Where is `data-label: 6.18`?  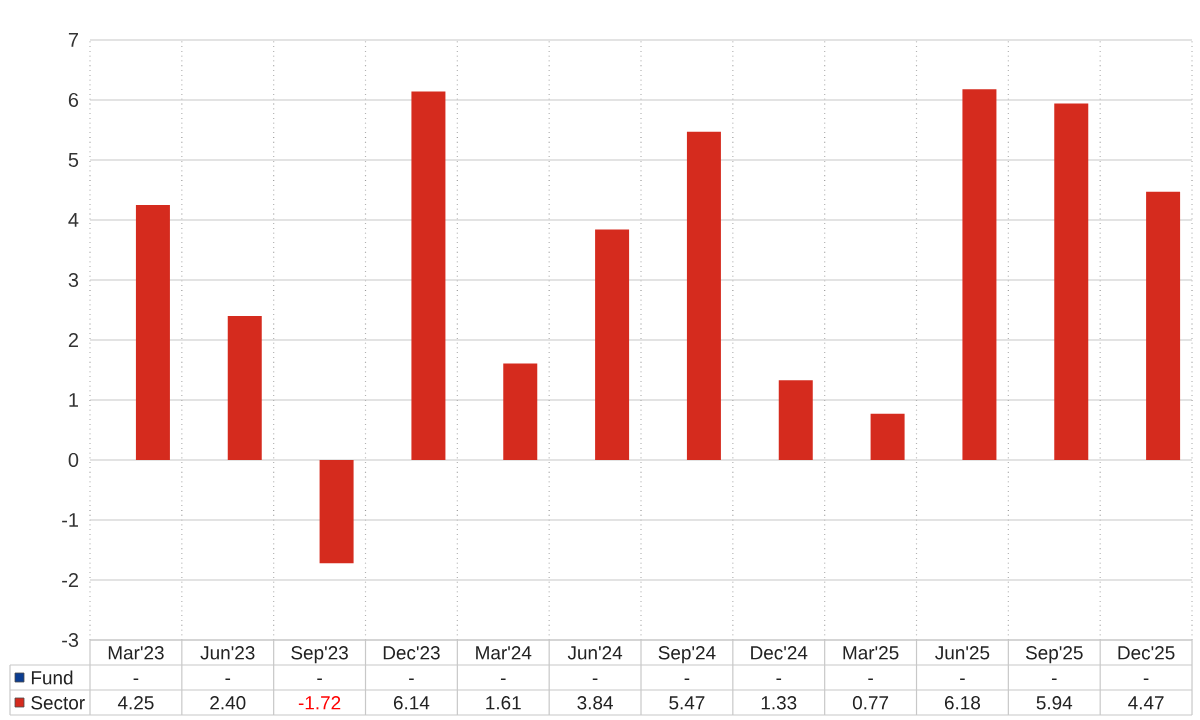 data-label: 6.18 is located at coordinates (962, 703).